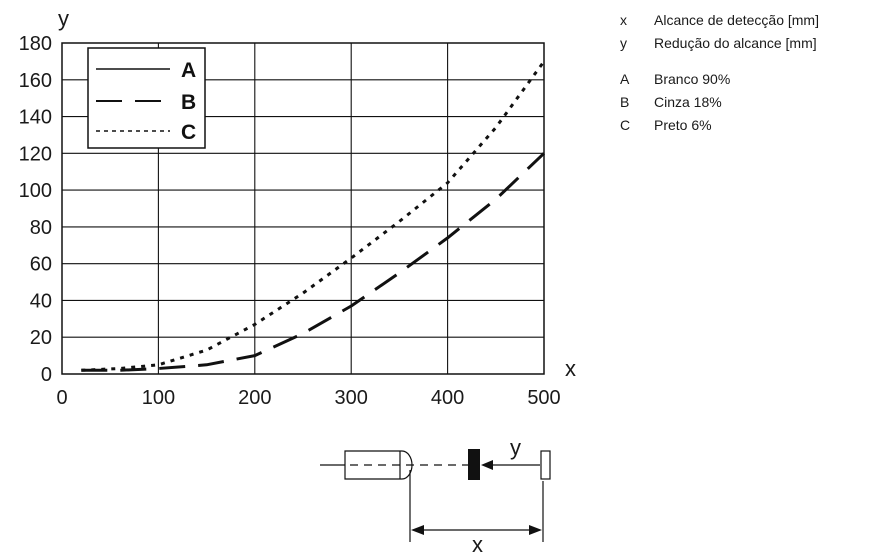 This screenshot has height=554, width=877. Describe the element at coordinates (188, 132) in the screenshot. I see `legend-label-c: C` at that location.